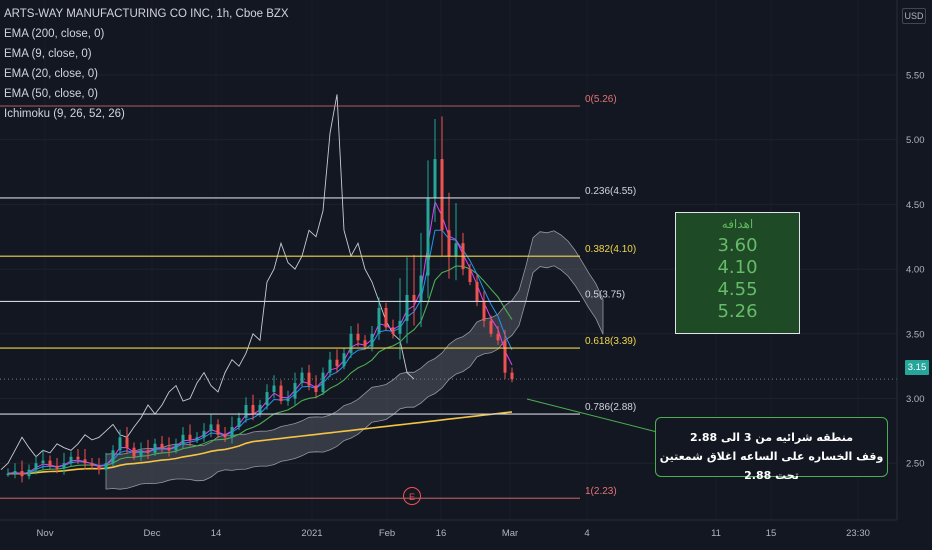 Image resolution: width=932 pixels, height=550 pixels. What do you see at coordinates (915, 334) in the screenshot?
I see `price-tick-label: 3.50` at bounding box center [915, 334].